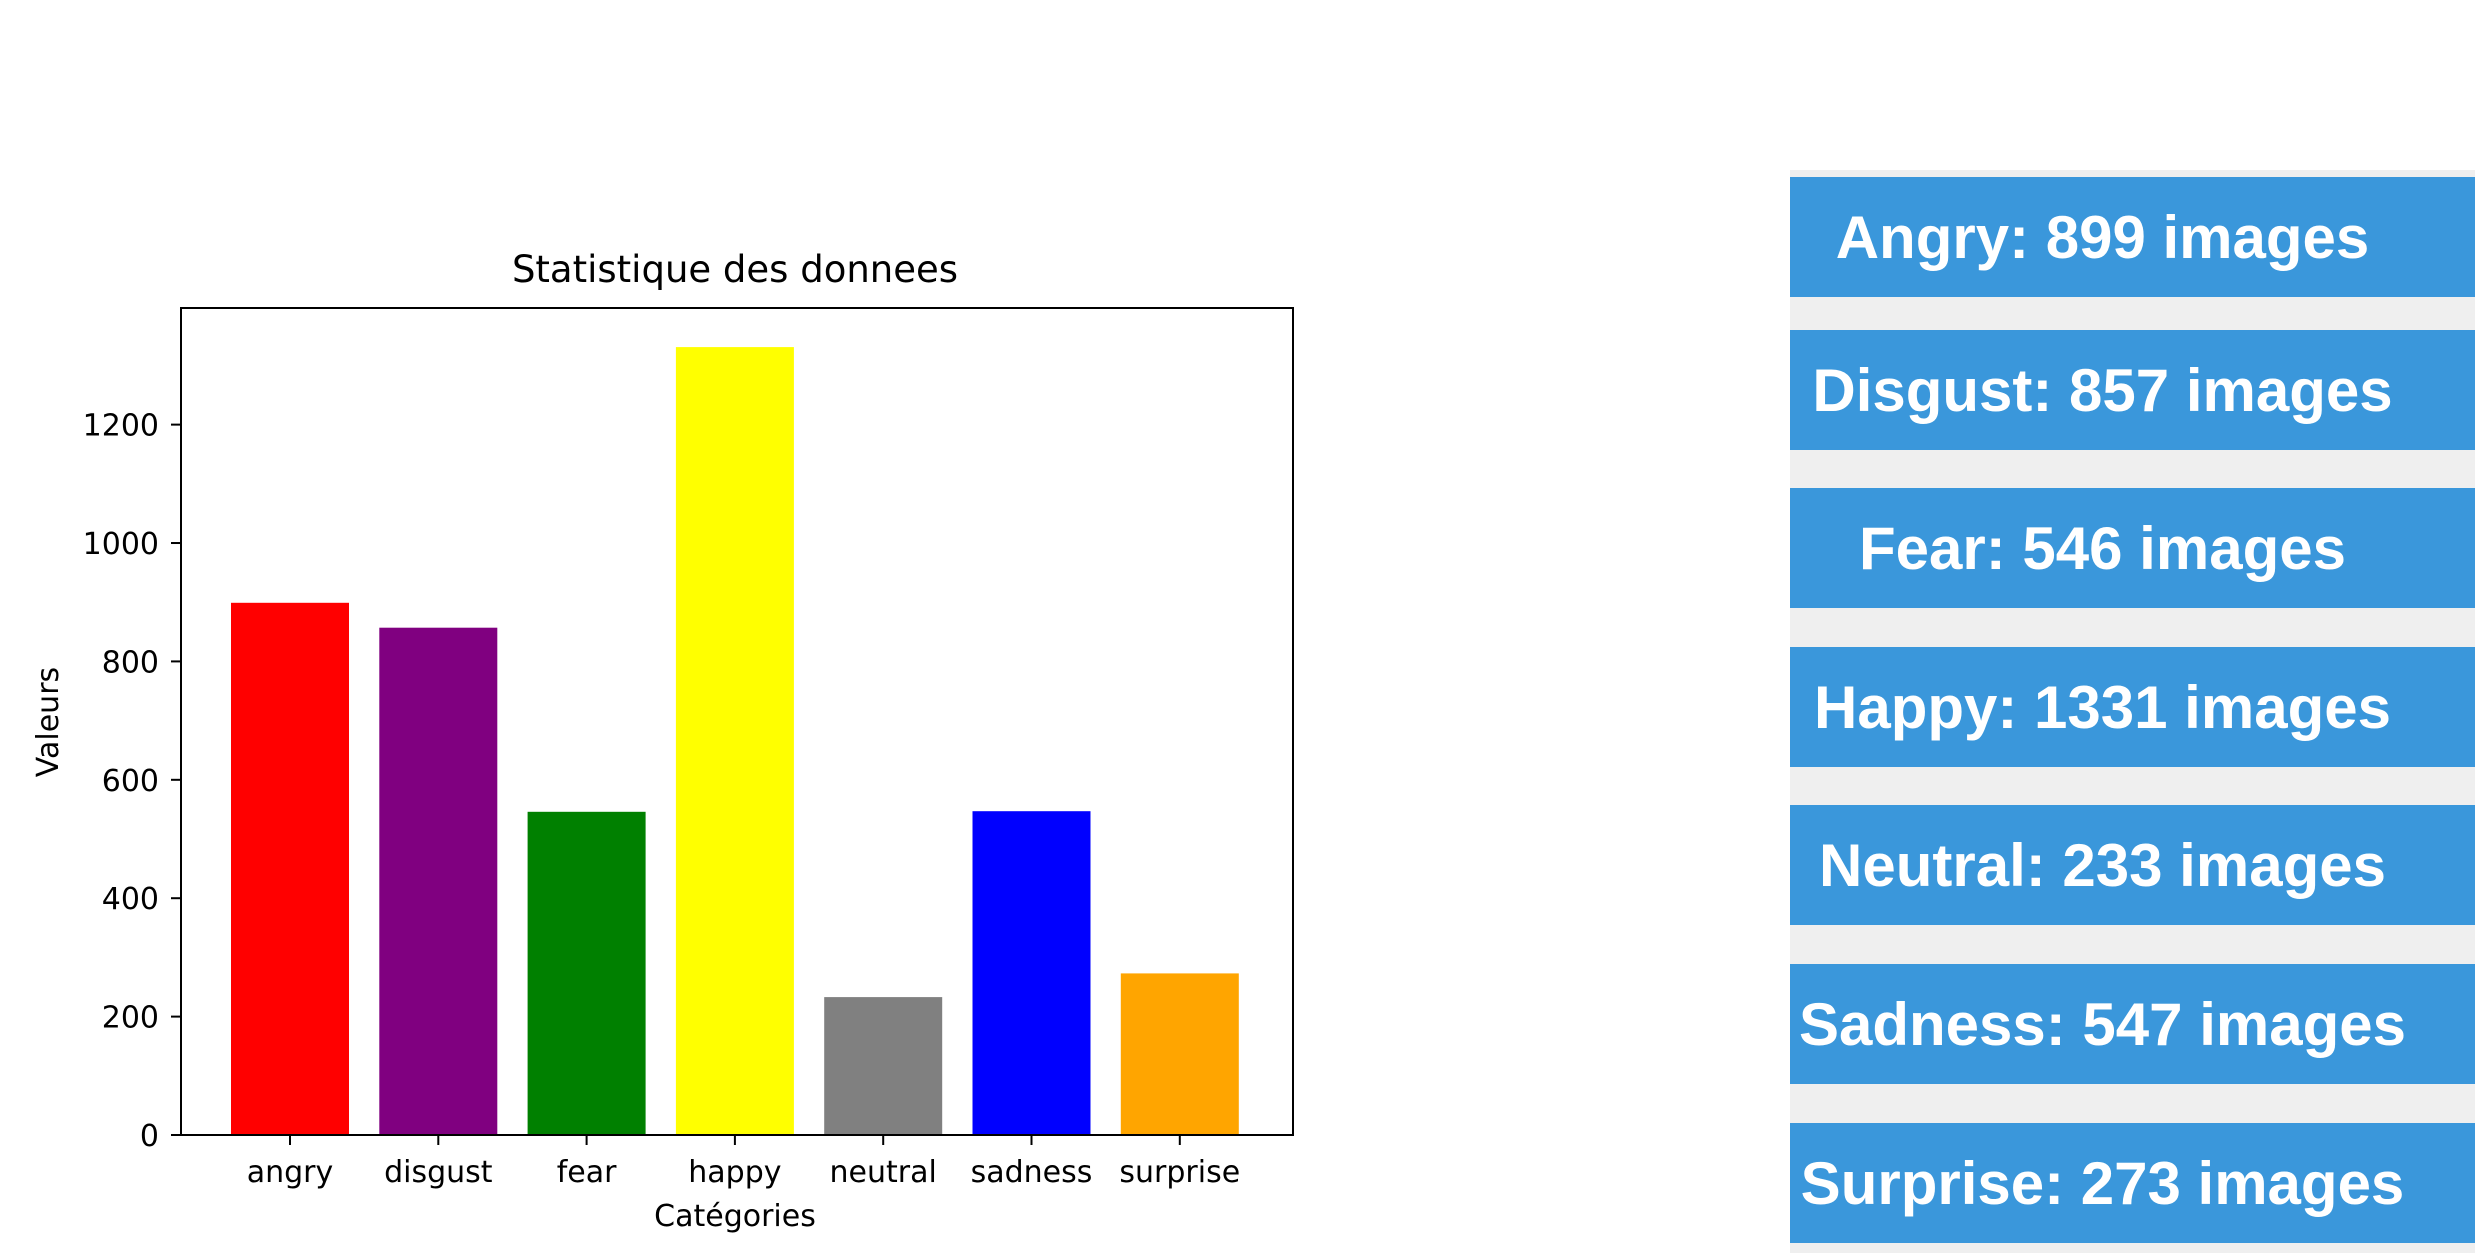 Image resolution: width=2475 pixels, height=1253 pixels. I want to click on y-tick-label: 1200, so click(121, 426).